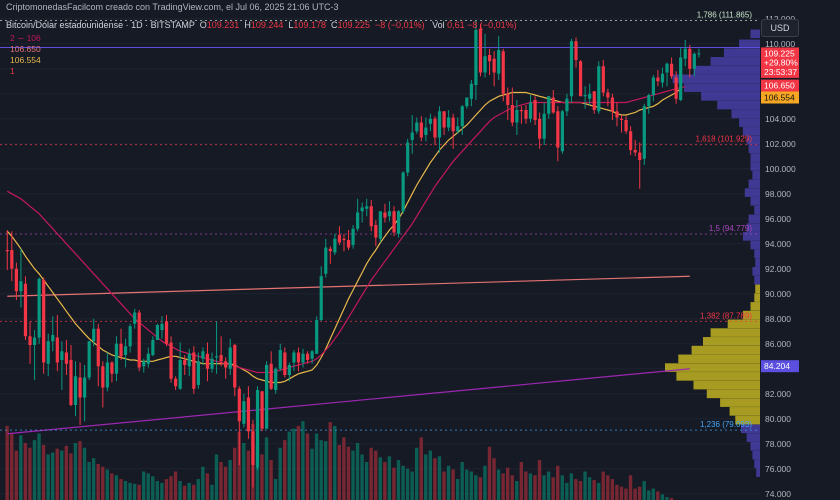 This screenshot has height=500, width=840. I want to click on price-label-text: 106.650, so click(779, 86).